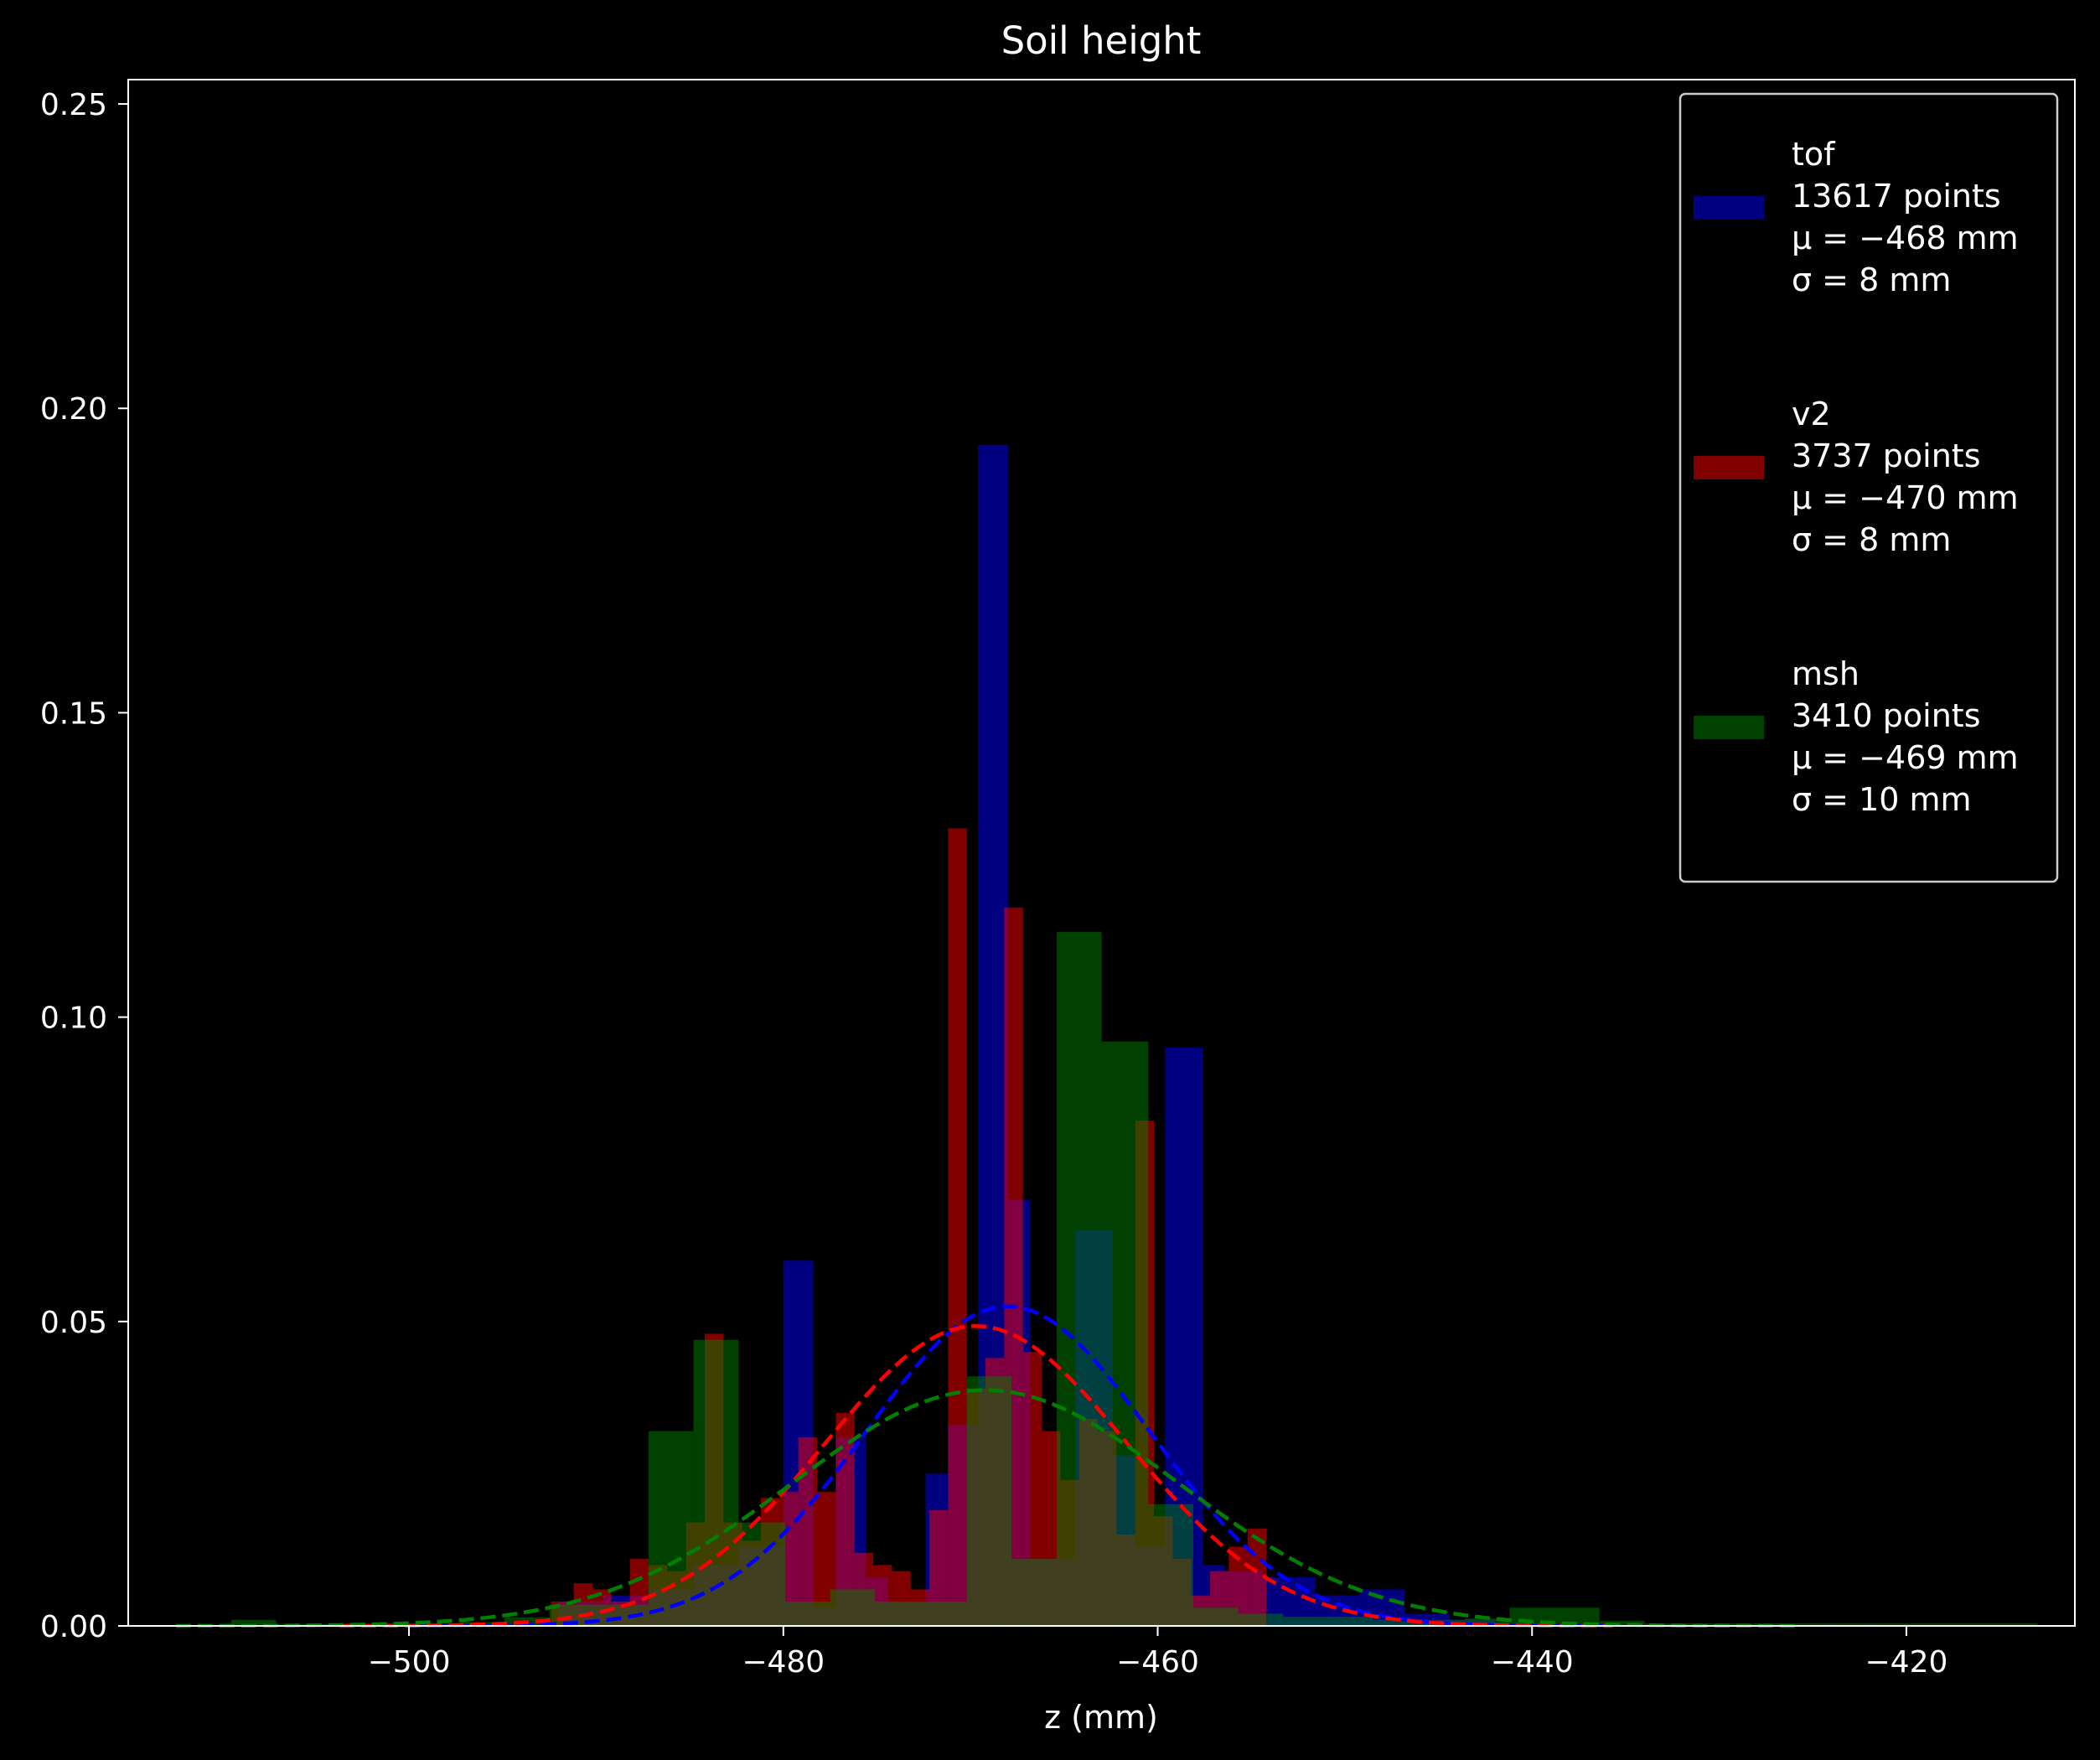  What do you see at coordinates (1811, 414) in the screenshot?
I see `legend-entry-v2-line-0: v2` at bounding box center [1811, 414].